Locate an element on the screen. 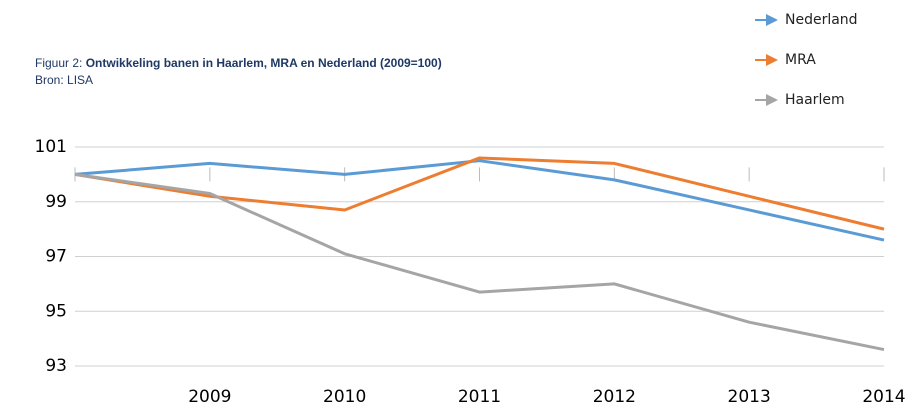  figure-label: Figuur 2: is located at coordinates (58, 63).